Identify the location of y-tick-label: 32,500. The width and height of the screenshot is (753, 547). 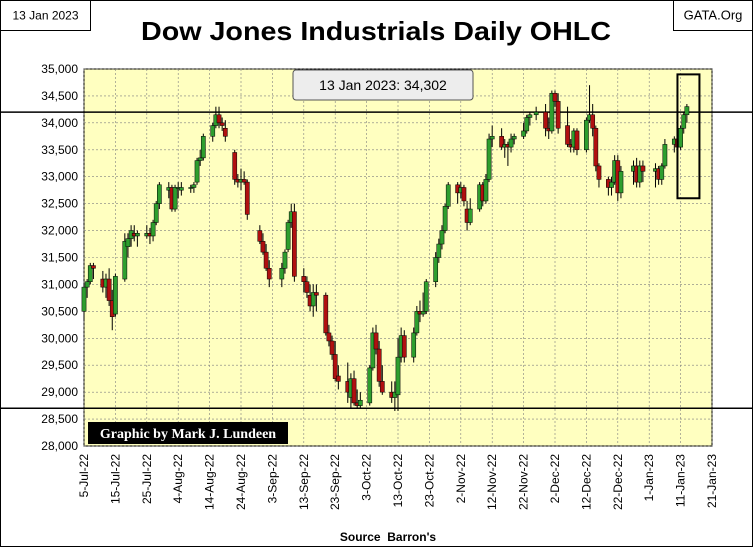
(59, 204).